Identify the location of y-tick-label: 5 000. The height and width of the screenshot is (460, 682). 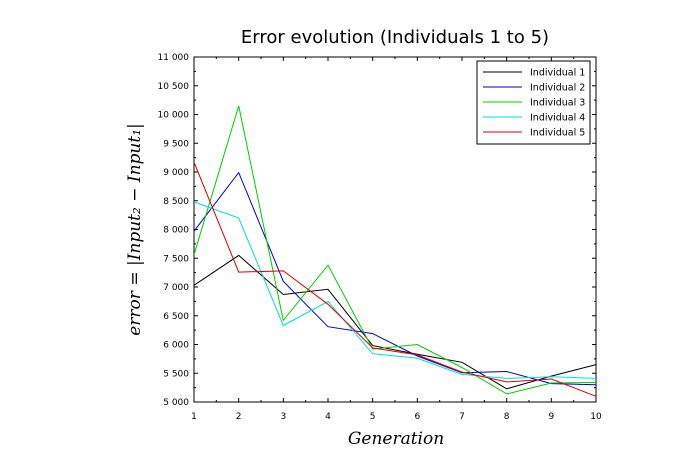
(176, 403).